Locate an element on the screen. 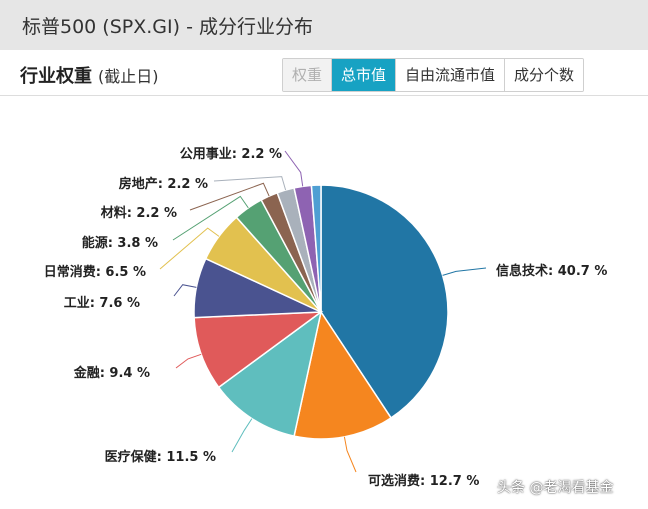 The height and width of the screenshot is (509, 648). page-title: 标普500 (SPX.GI) - 成分行业分布 is located at coordinates (167, 27).